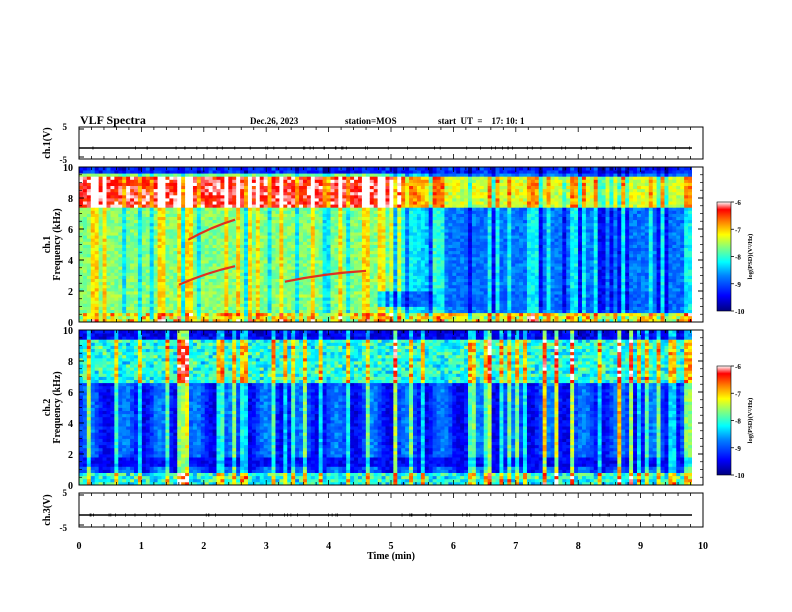  I want to click on start-time-label: start UT = 17: 10: 1, so click(481, 121).